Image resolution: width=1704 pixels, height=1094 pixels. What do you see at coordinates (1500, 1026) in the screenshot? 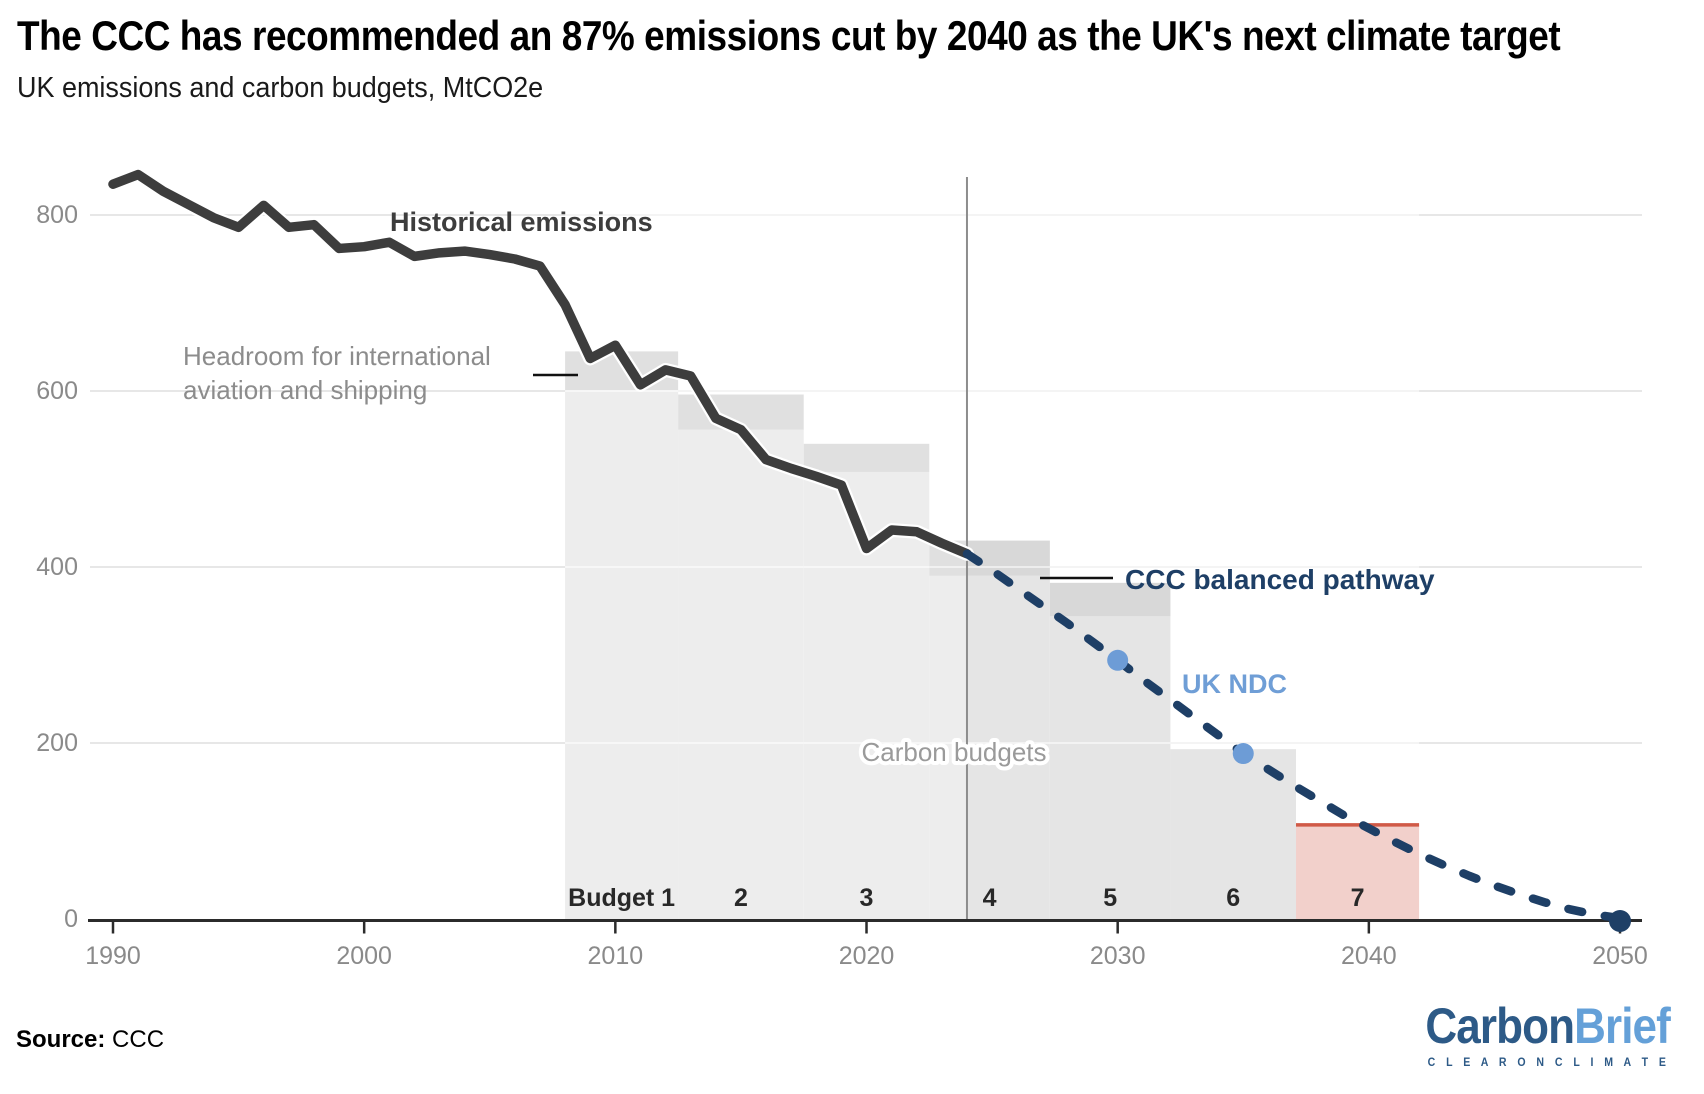
I see `logo-carbon: Carbon` at bounding box center [1500, 1026].